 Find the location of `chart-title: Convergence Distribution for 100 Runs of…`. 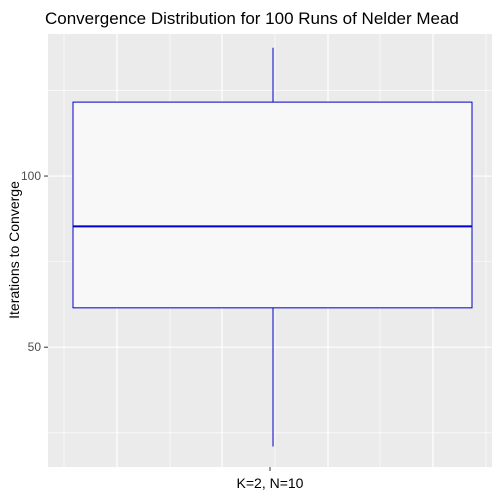

chart-title: Convergence Distribution for 100 Runs of… is located at coordinates (252, 18).